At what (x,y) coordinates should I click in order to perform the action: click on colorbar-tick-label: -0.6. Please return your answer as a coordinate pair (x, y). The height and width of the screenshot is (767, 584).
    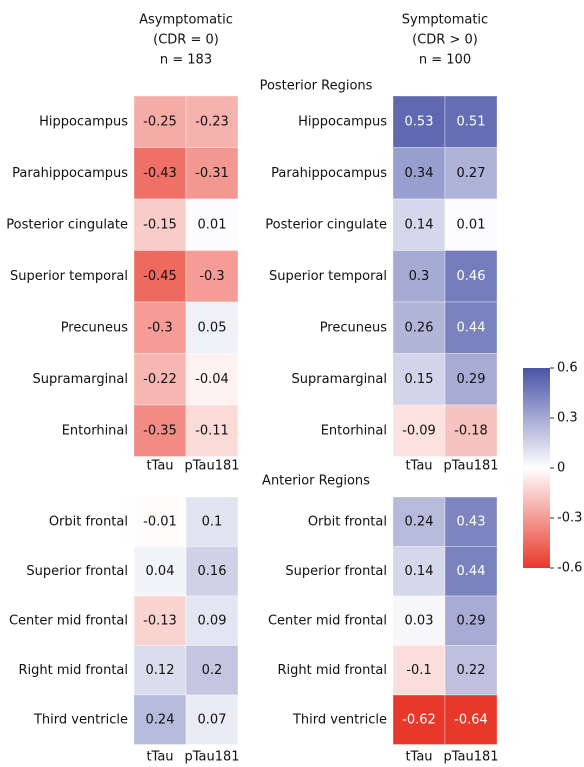
    Looking at the image, I should click on (569, 568).